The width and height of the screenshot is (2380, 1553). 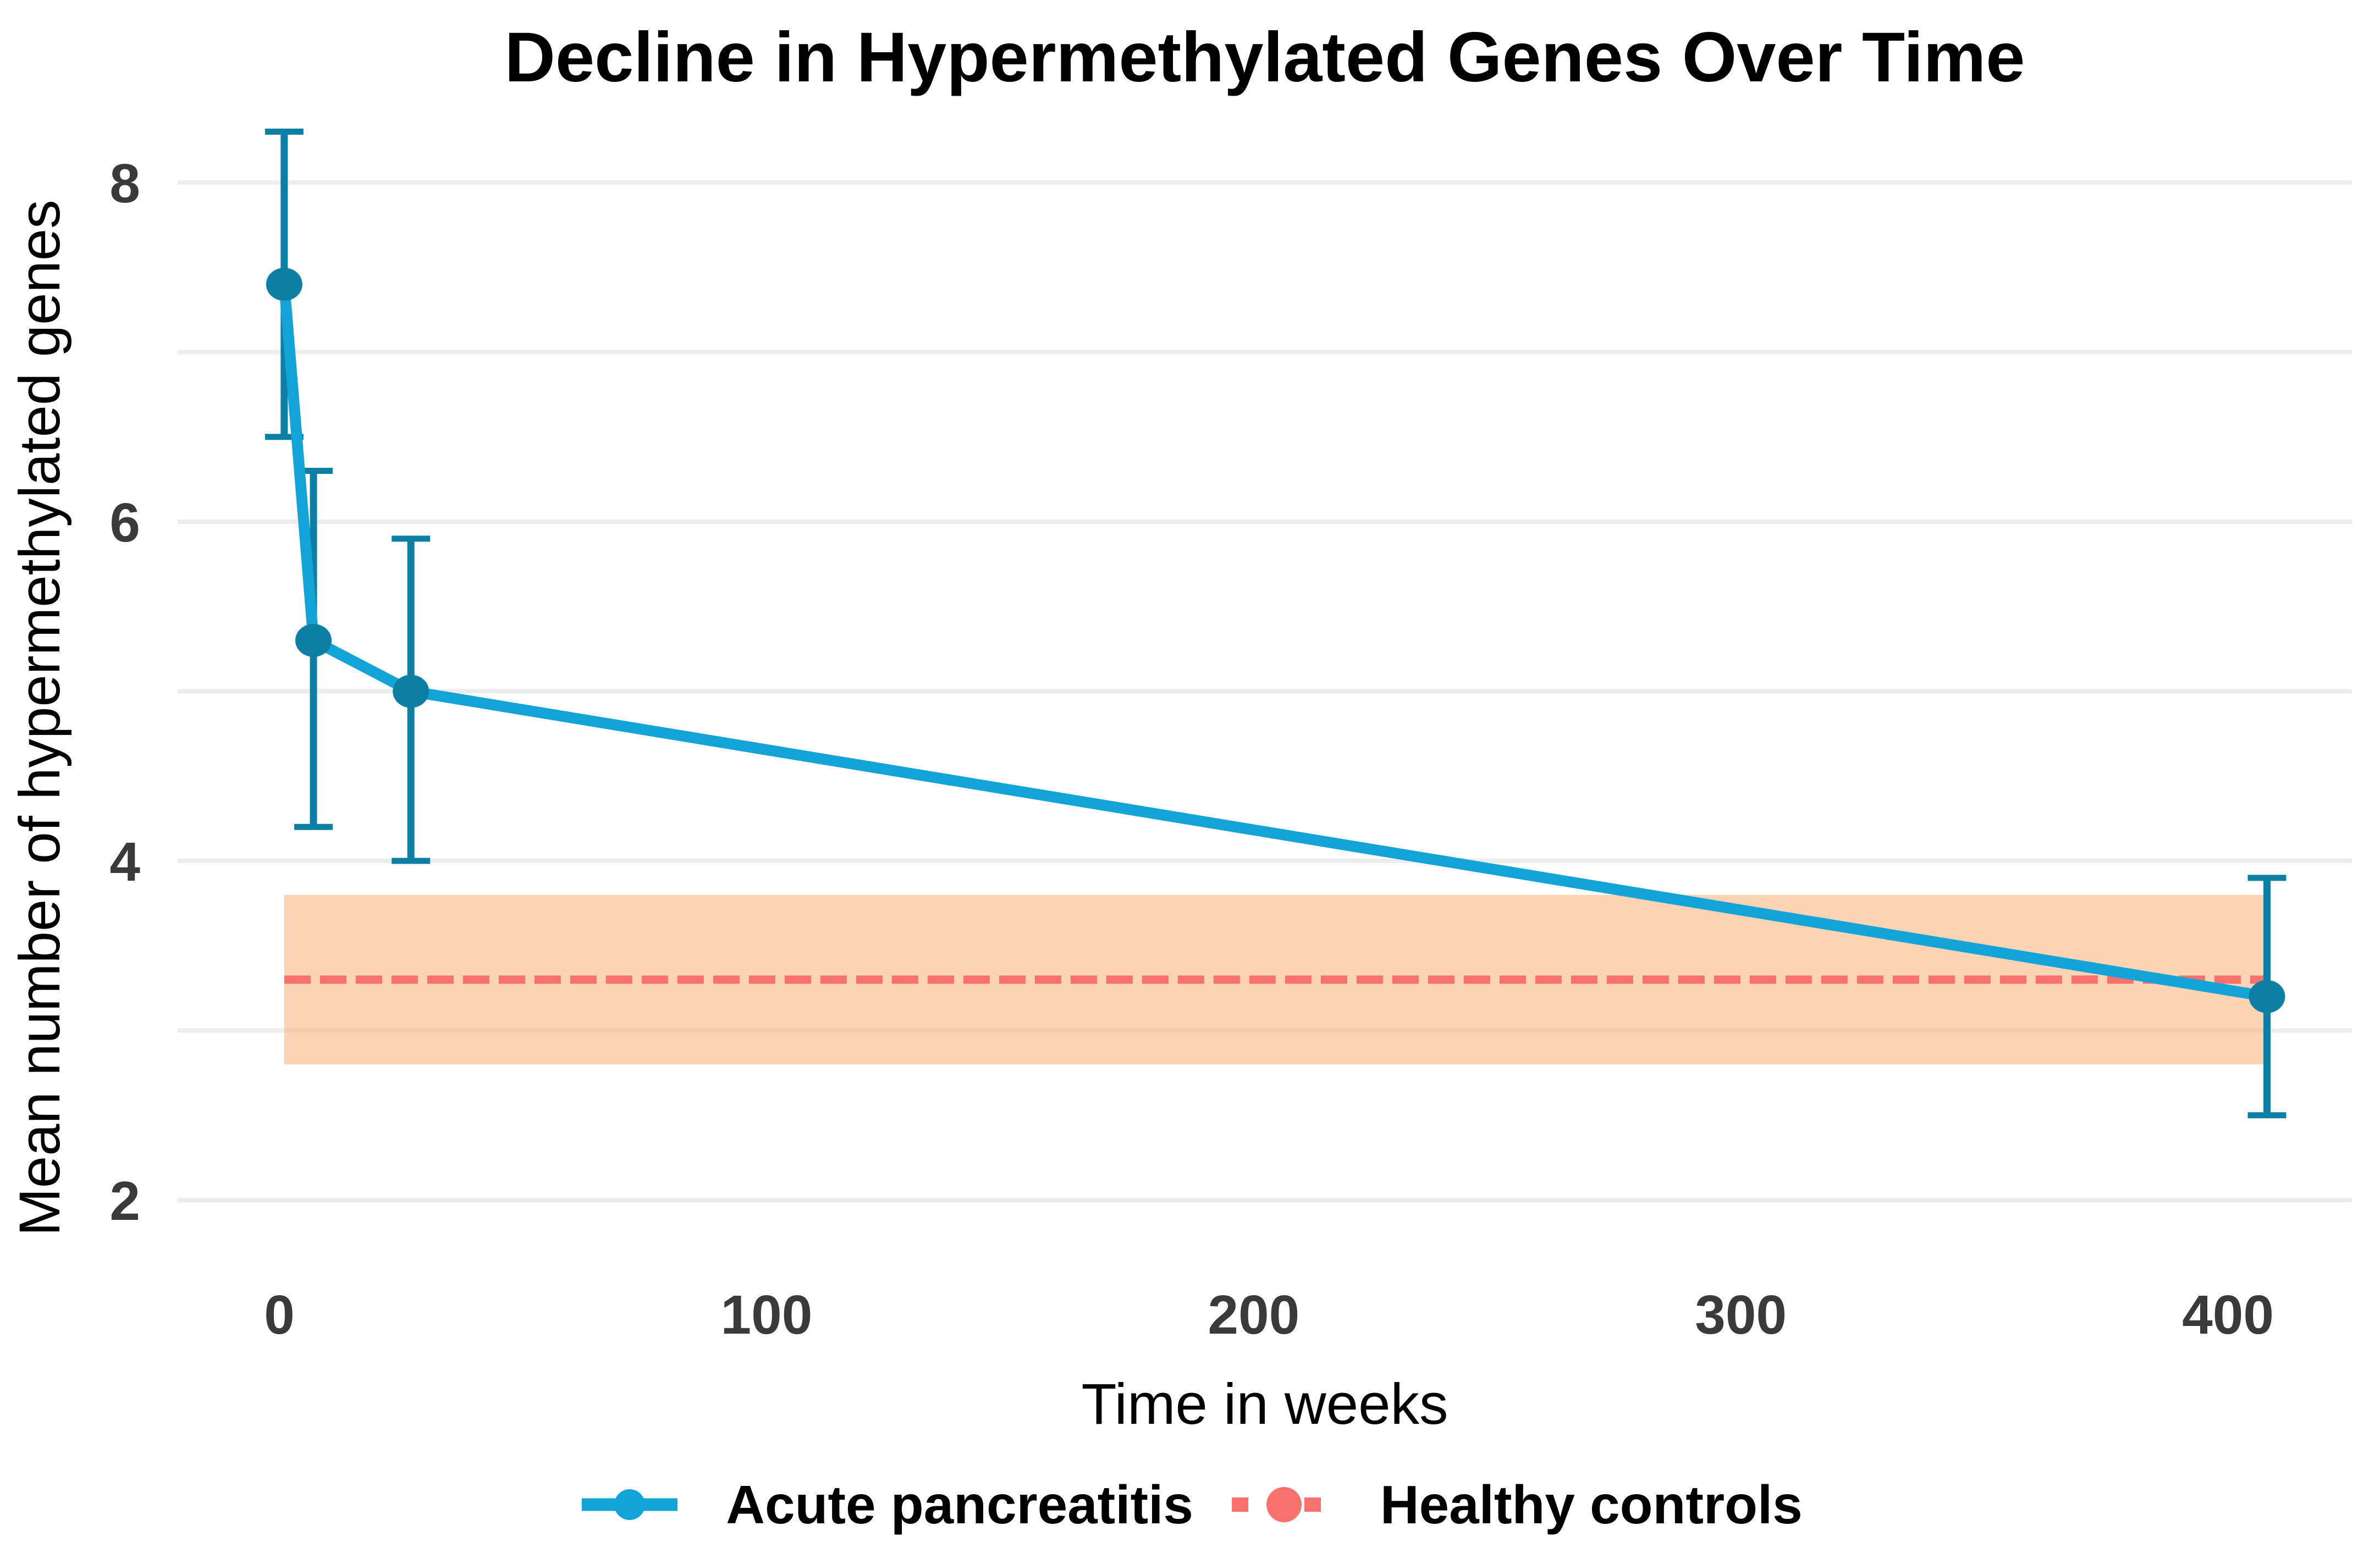 What do you see at coordinates (40, 718) in the screenshot?
I see `y-axis-title: Mean number of hypermethylated genes` at bounding box center [40, 718].